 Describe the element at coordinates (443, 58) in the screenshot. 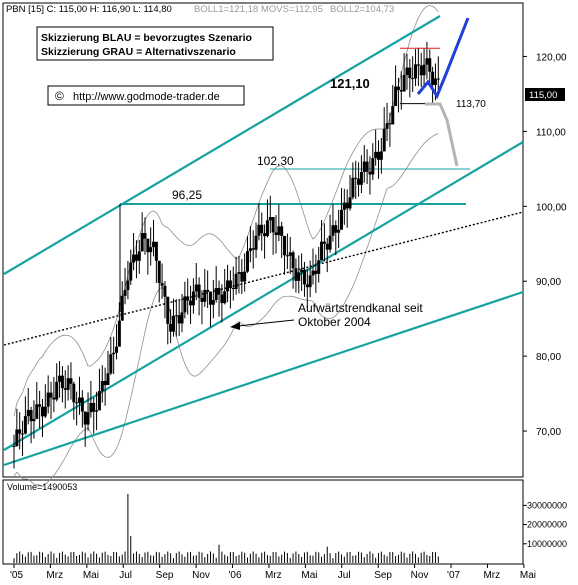

I see `blue-scenario-path` at that location.